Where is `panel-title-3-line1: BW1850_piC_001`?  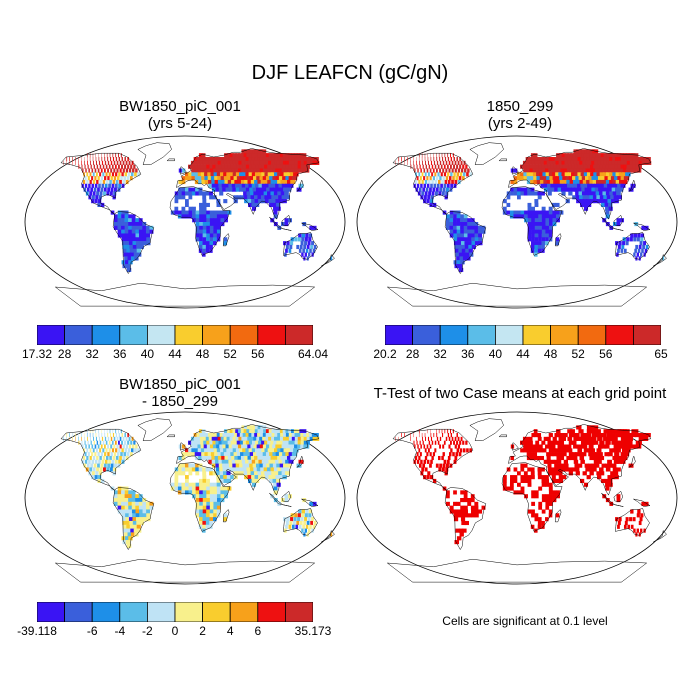
panel-title-3-line1: BW1850_piC_001 is located at coordinates (180, 384).